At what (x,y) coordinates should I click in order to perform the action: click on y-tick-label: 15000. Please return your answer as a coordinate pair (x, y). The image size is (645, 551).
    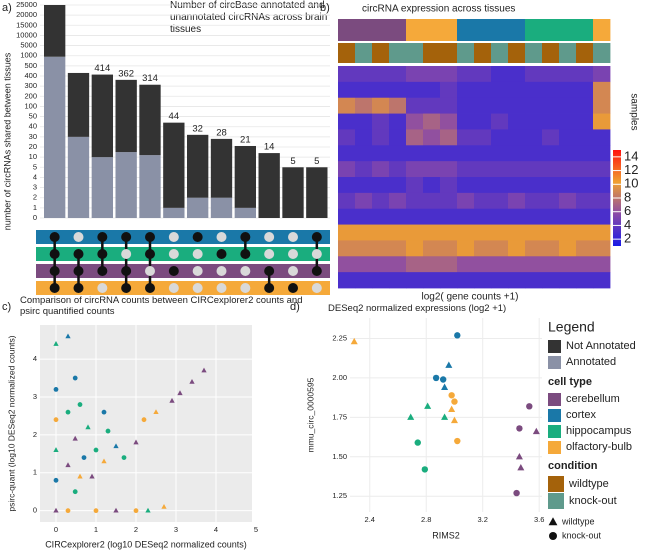
    Looking at the image, I should click on (26, 24).